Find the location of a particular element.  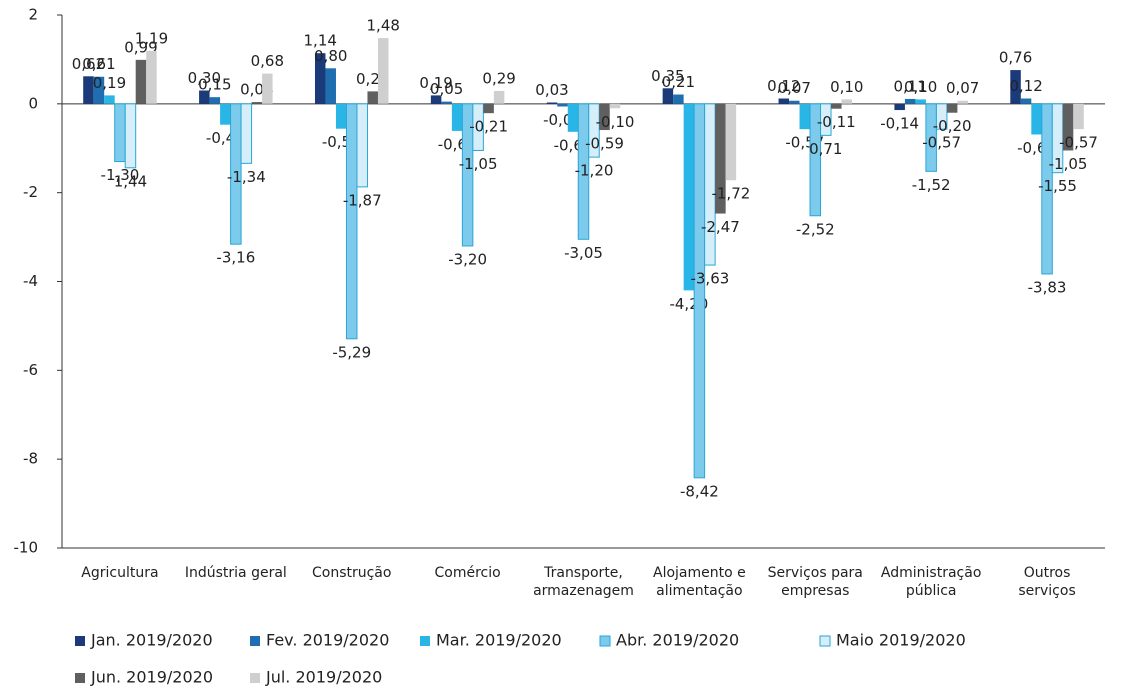

value-label: 1,14 is located at coordinates (320, 41).